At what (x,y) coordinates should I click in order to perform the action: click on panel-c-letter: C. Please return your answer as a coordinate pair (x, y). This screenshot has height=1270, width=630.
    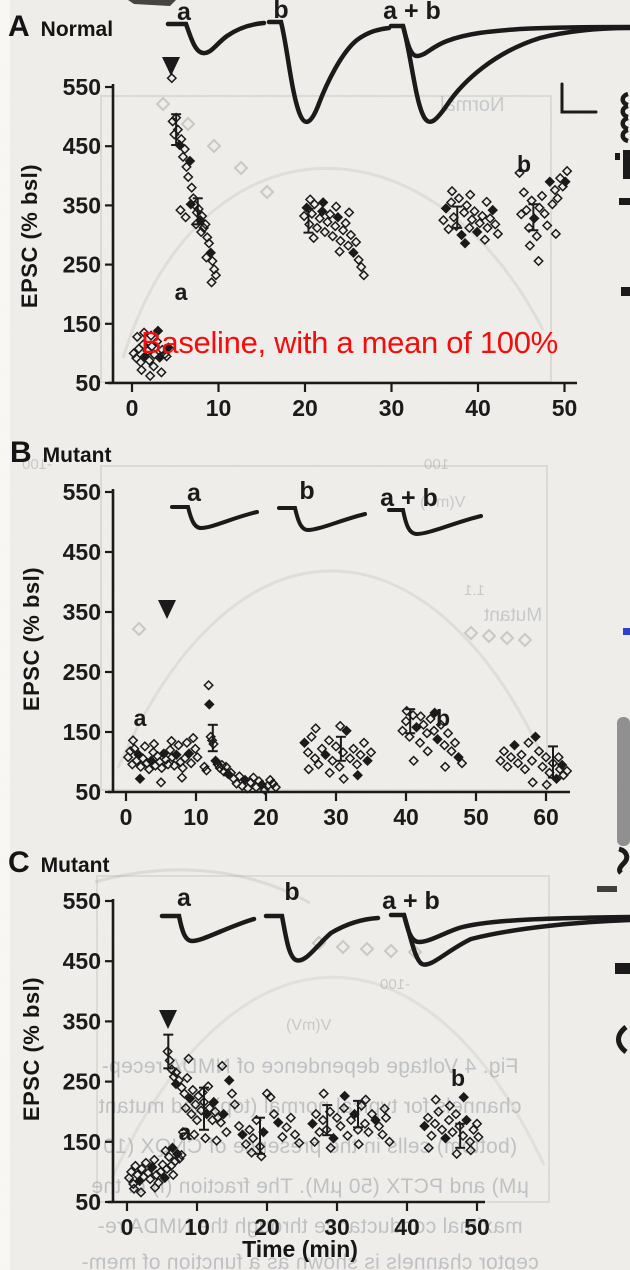
    Looking at the image, I should click on (19, 862).